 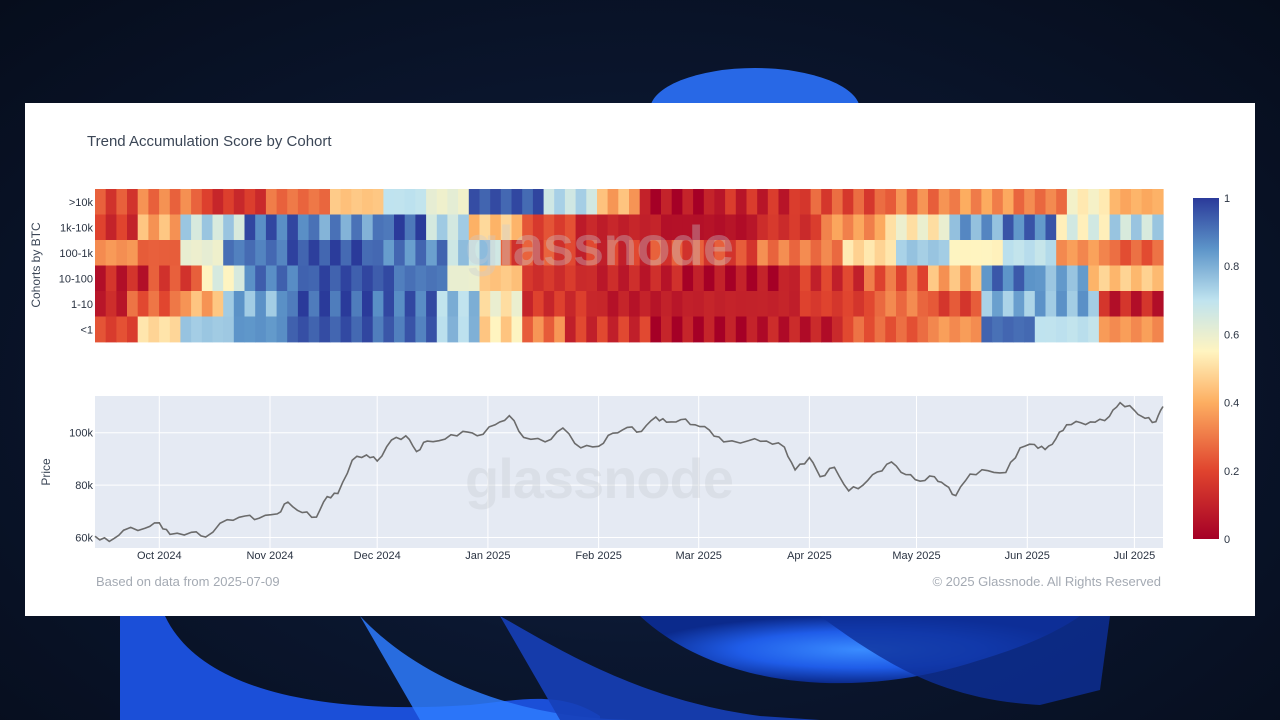 What do you see at coordinates (1227, 540) in the screenshot?
I see `colorbar-tick-label: 0` at bounding box center [1227, 540].